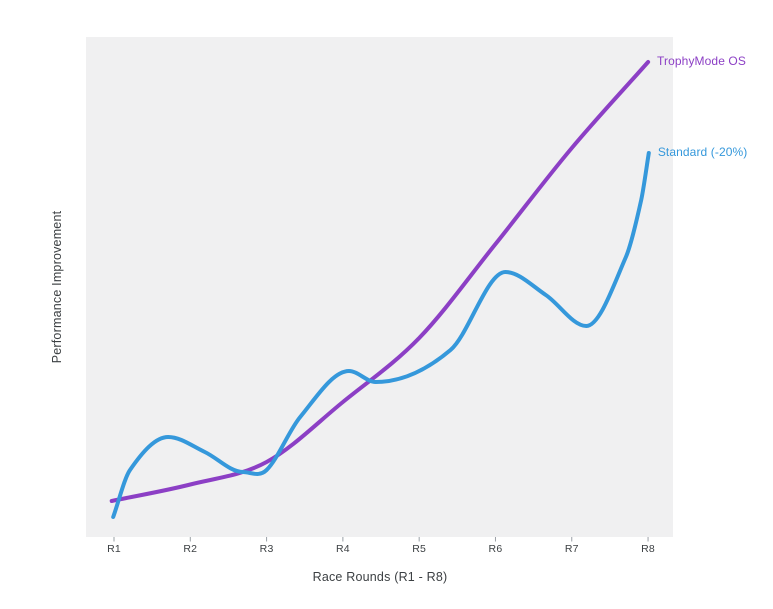 This screenshot has height=609, width=773. I want to click on trophymode-series-label: TrophyMode OS, so click(701, 61).